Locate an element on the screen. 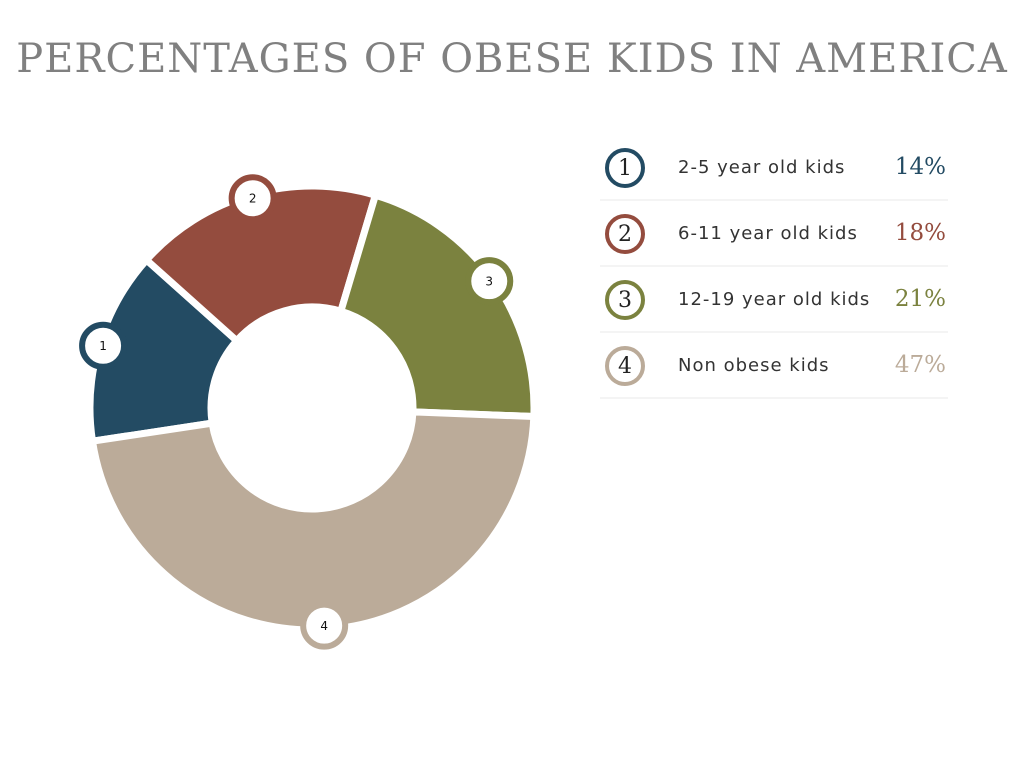  legend-index: 2 is located at coordinates (625, 234).